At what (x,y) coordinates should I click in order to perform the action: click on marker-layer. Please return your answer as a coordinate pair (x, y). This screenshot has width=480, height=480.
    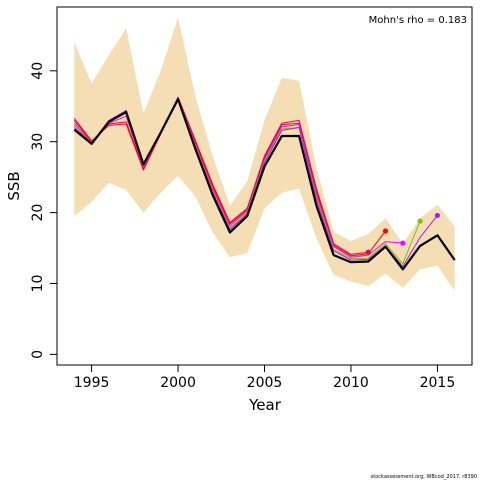
    Looking at the image, I should click on (403, 233).